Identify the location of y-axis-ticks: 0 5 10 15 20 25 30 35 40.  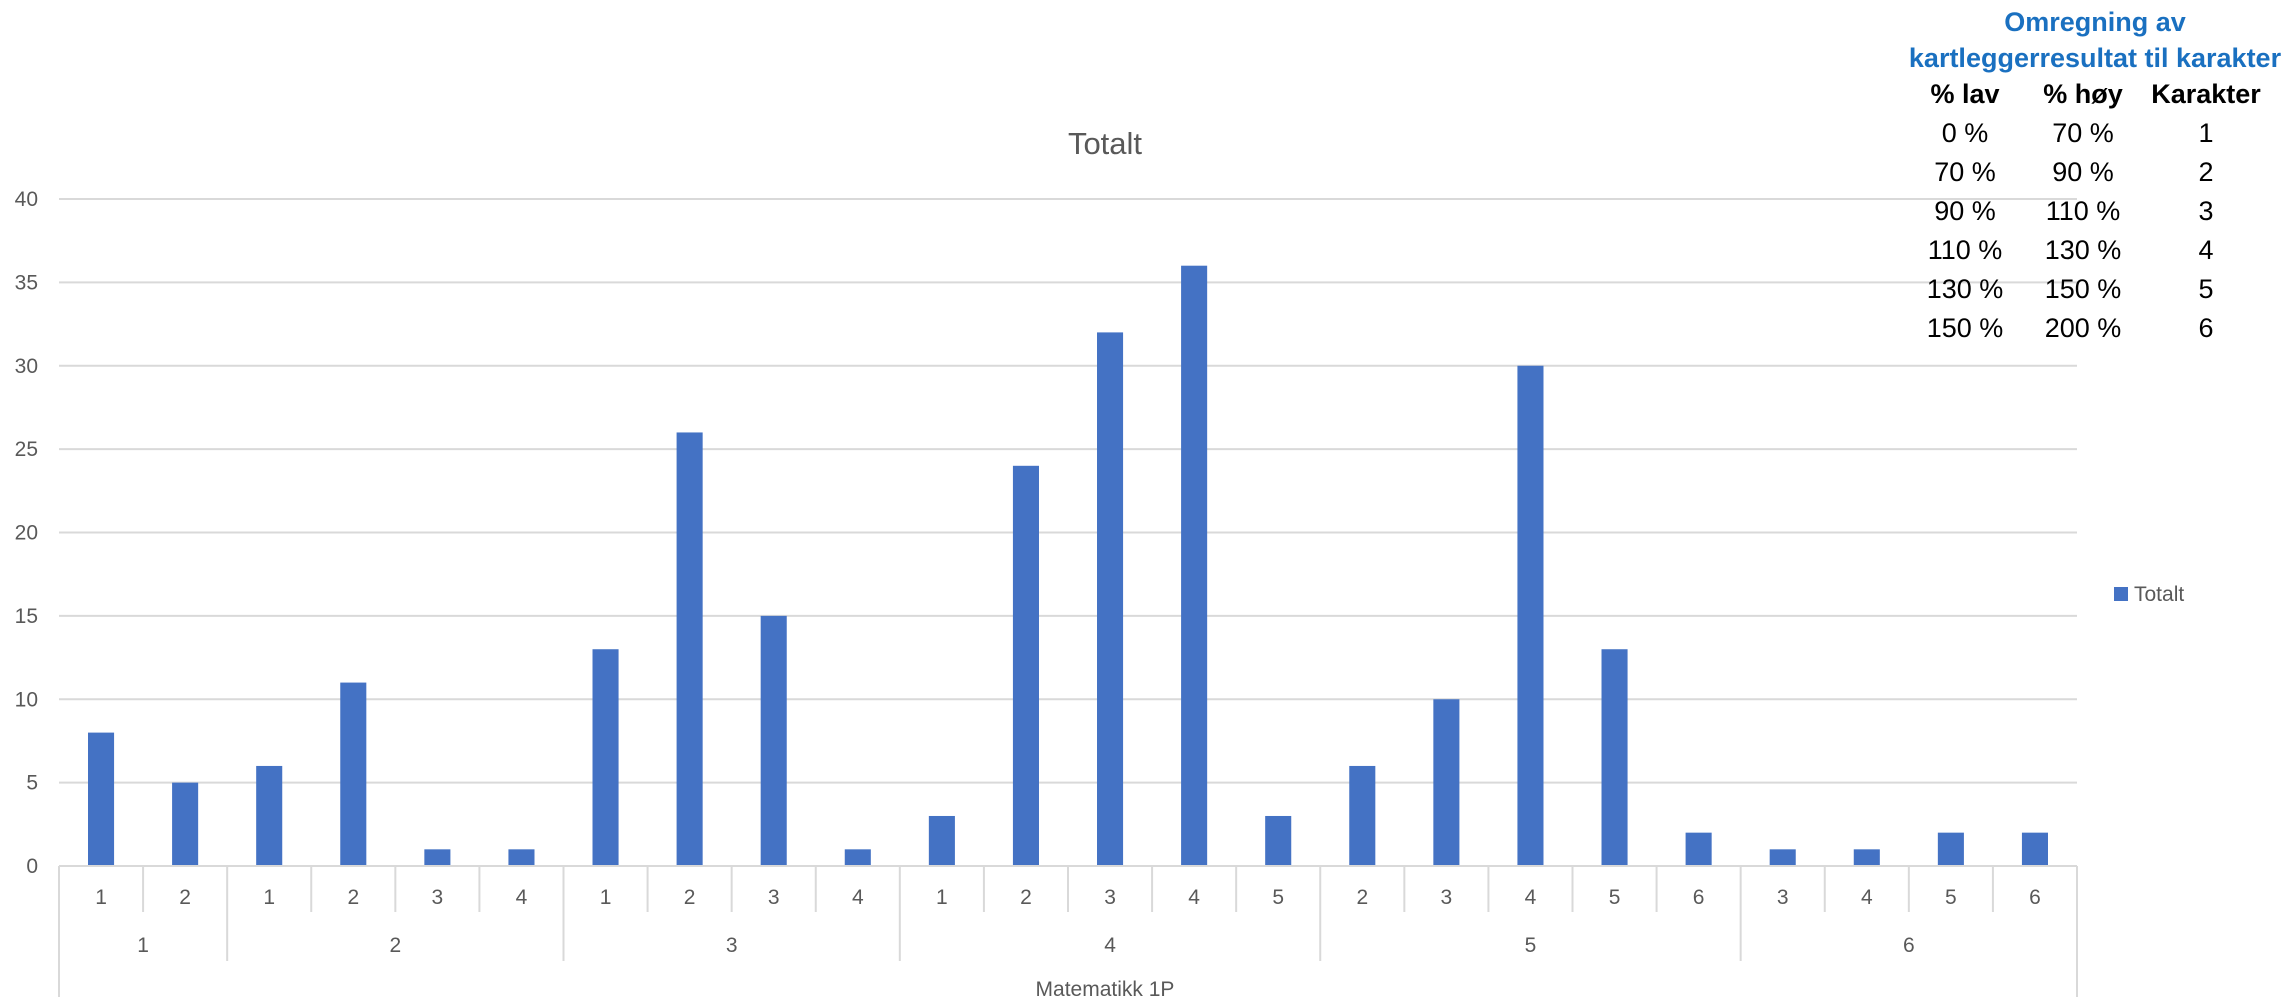
(26, 533).